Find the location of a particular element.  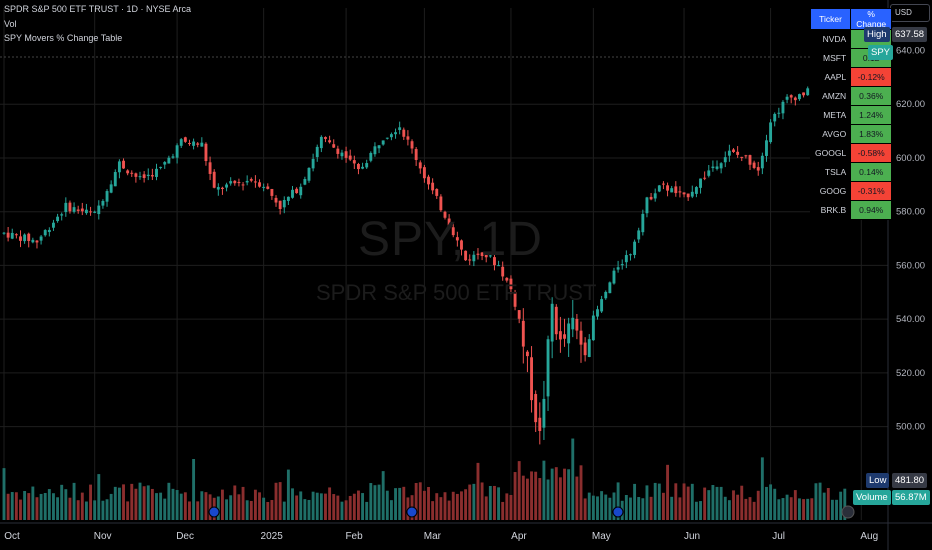

movers-row: META 1.24% is located at coordinates (851, 115).